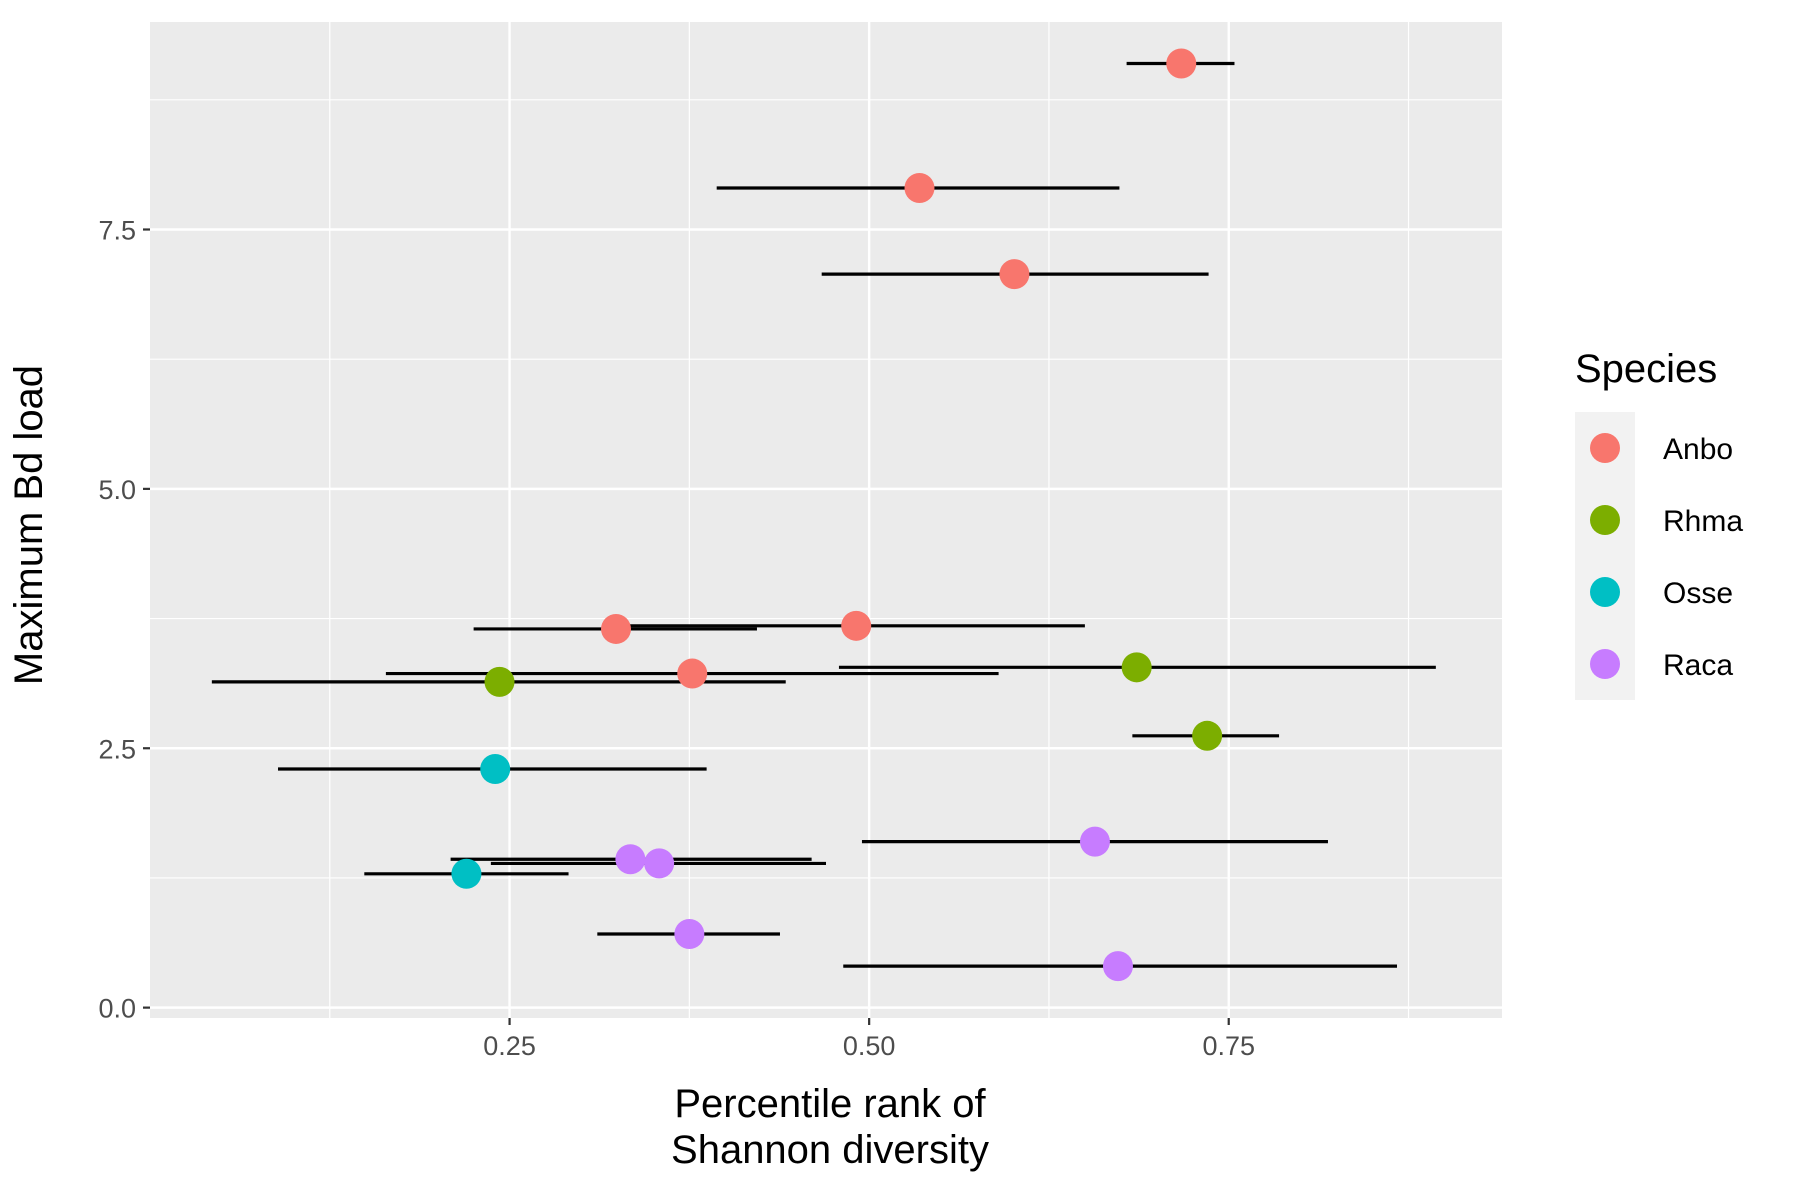 The height and width of the screenshot is (1200, 1800). Describe the element at coordinates (1605, 592) in the screenshot. I see `legend-key-osse` at that location.